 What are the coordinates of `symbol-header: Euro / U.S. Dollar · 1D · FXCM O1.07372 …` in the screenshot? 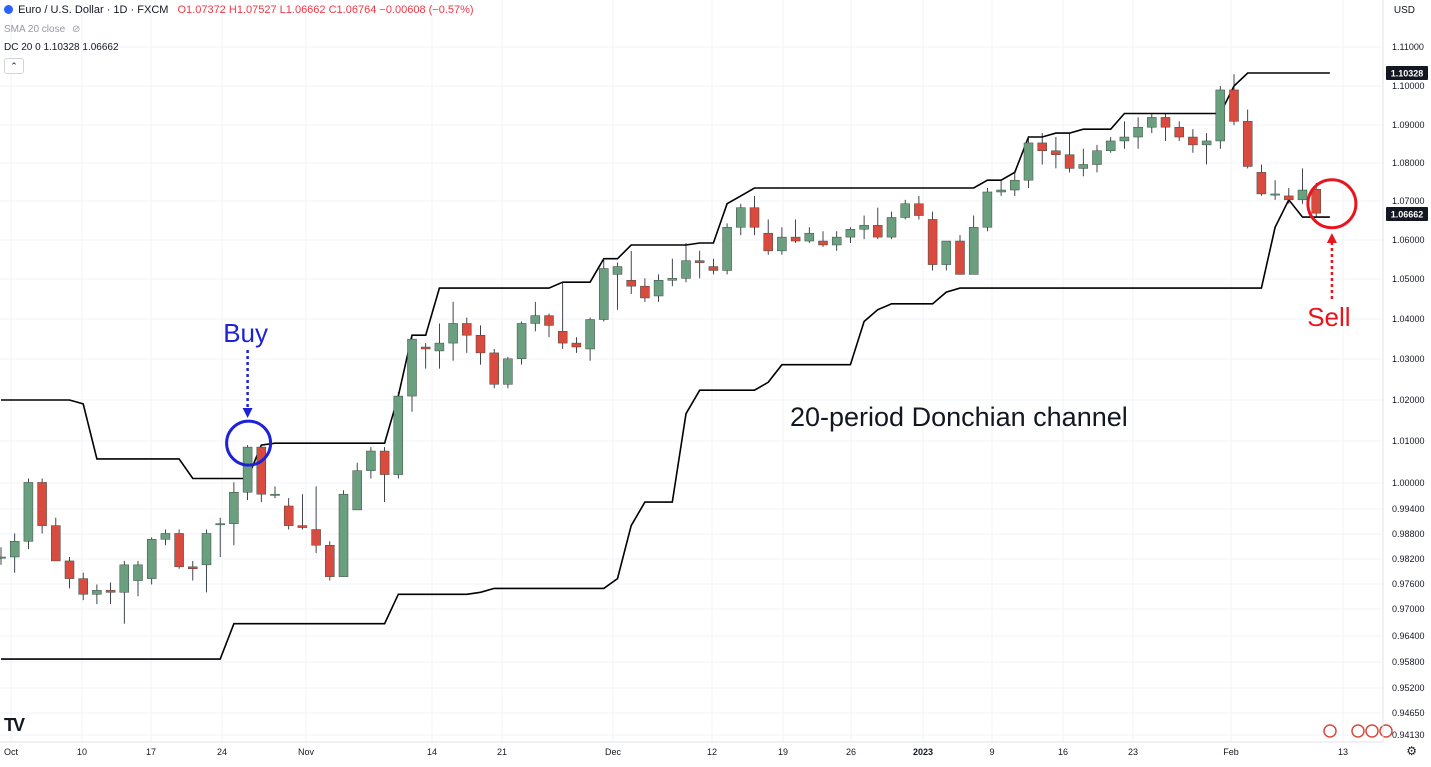 It's located at (239, 10).